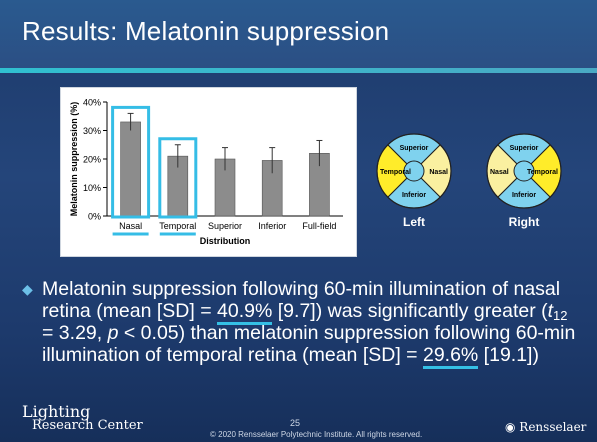  I want to click on left-retina-map: Superior Inferior Temporal Nasal Left, so click(414, 183).